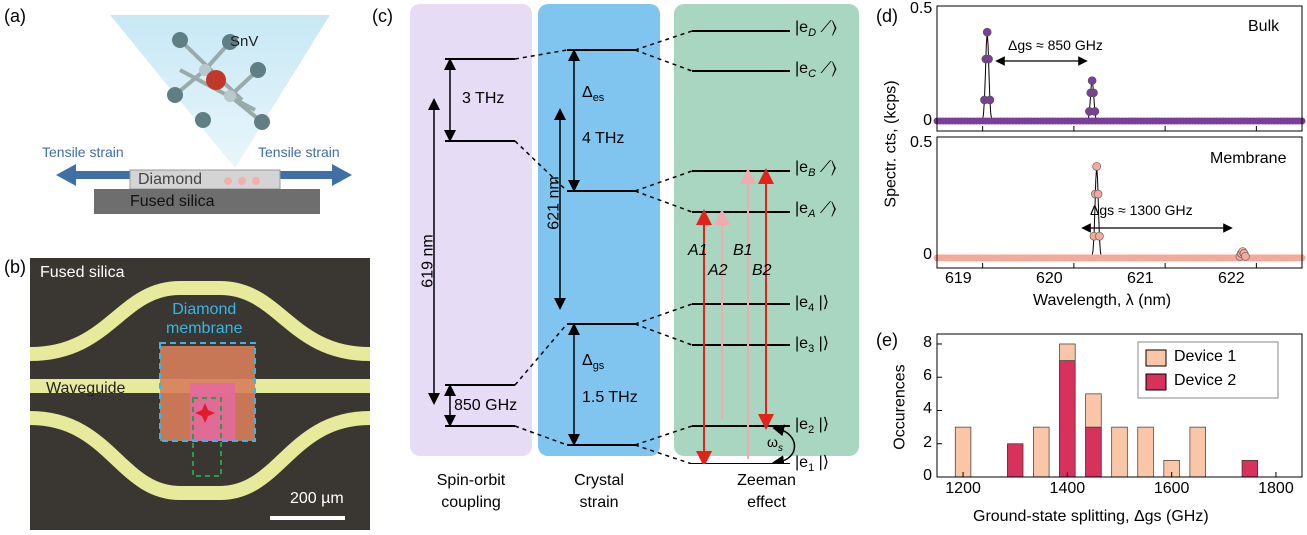 The image size is (1307, 535). What do you see at coordinates (610, 397) in the screenshot?
I see `gs-split: 1.5 THz` at bounding box center [610, 397].